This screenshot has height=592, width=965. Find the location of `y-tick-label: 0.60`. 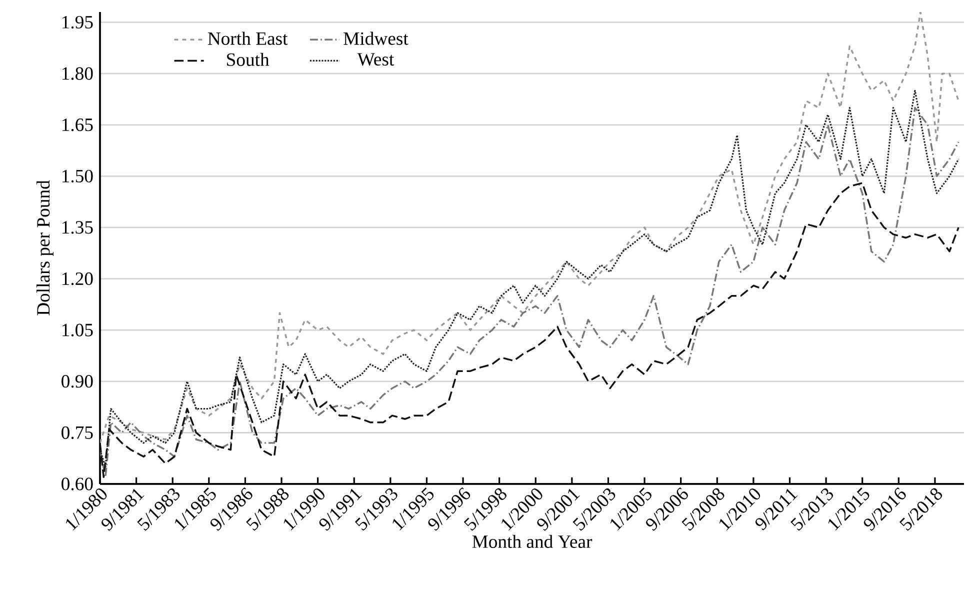

y-tick-label: 0.60 is located at coordinates (77, 484).